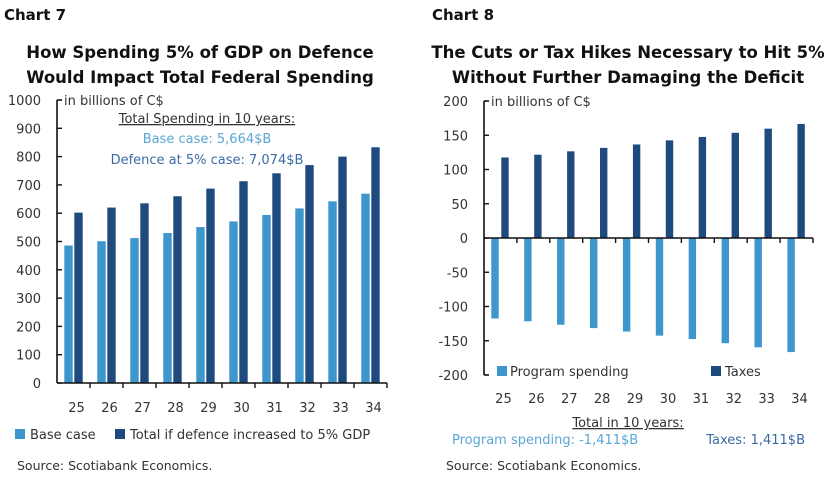  Describe the element at coordinates (35, 15) in the screenshot. I see `chart7-label: Chart 7` at that location.